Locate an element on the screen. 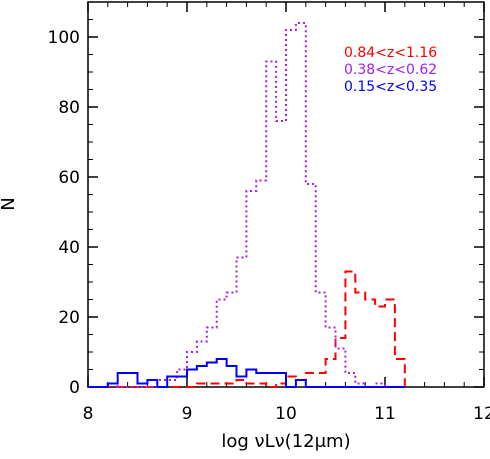 The image size is (490, 459). x-axis-label: log νLν(12μm) is located at coordinates (285, 441).